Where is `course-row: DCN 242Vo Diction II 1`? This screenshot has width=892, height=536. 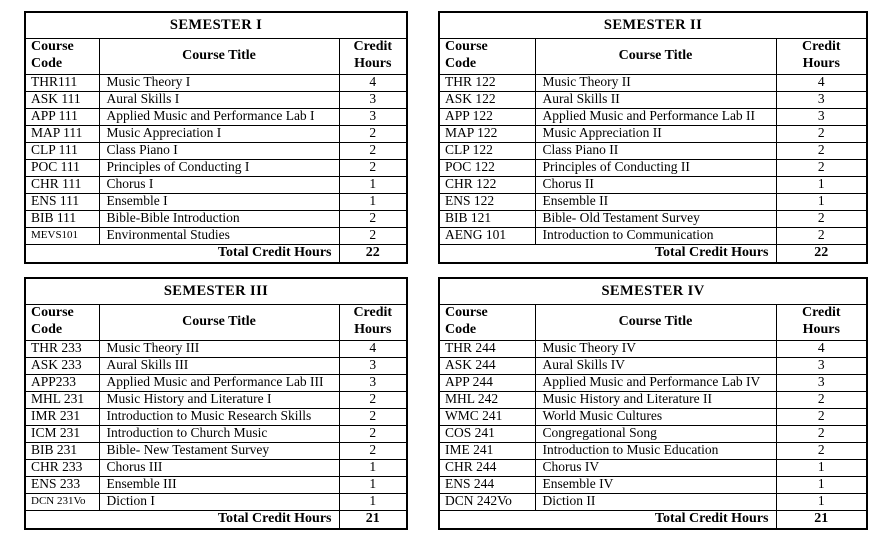 course-row: DCN 242Vo Diction II 1 is located at coordinates (653, 501).